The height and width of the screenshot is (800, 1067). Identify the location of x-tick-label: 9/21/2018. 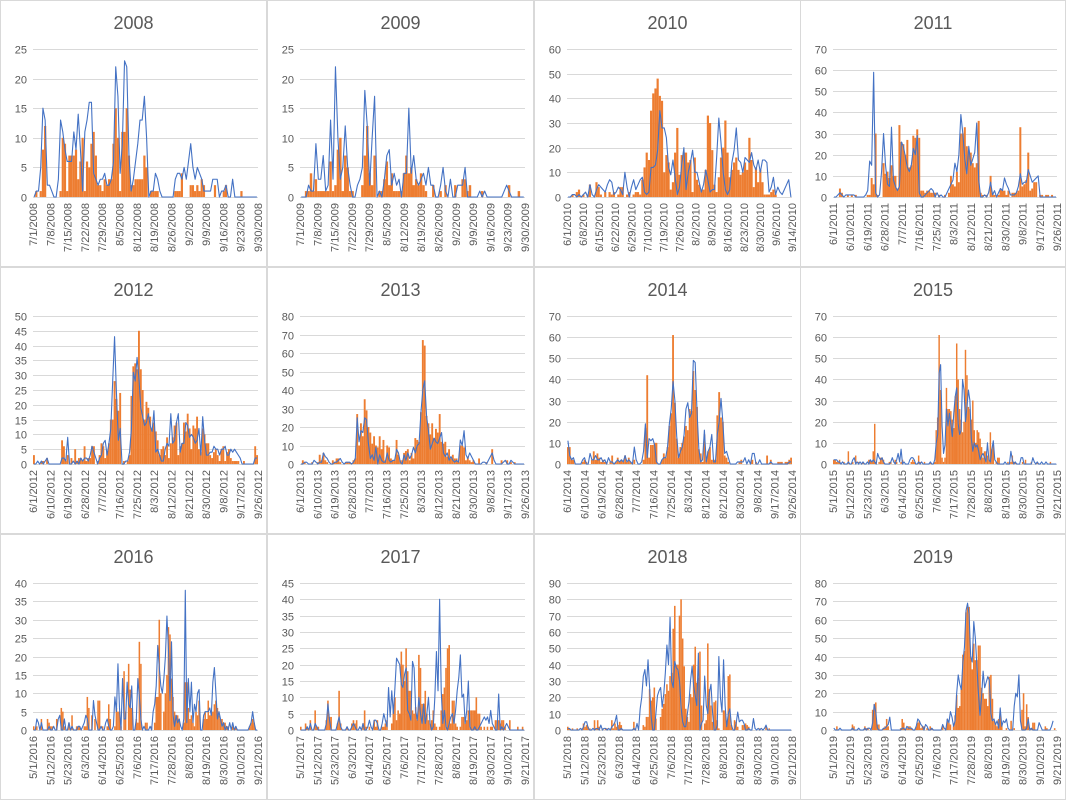
(793, 760).